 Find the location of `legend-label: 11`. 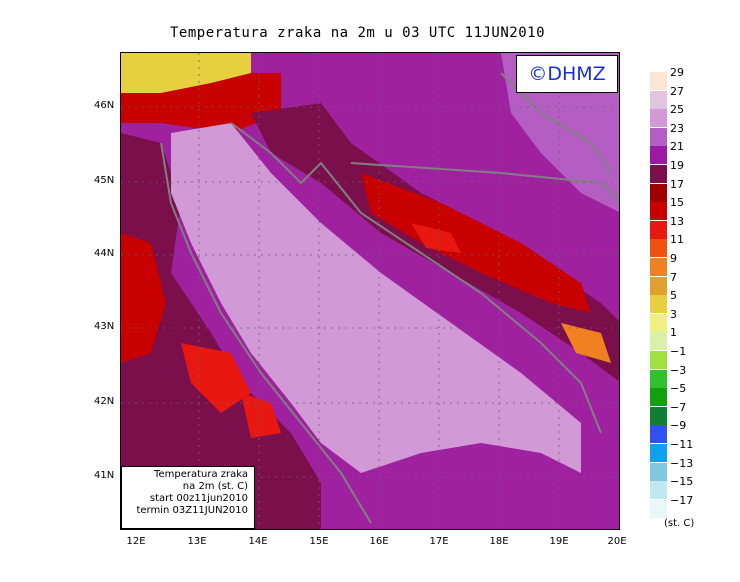

legend-label: 11 is located at coordinates (677, 240).